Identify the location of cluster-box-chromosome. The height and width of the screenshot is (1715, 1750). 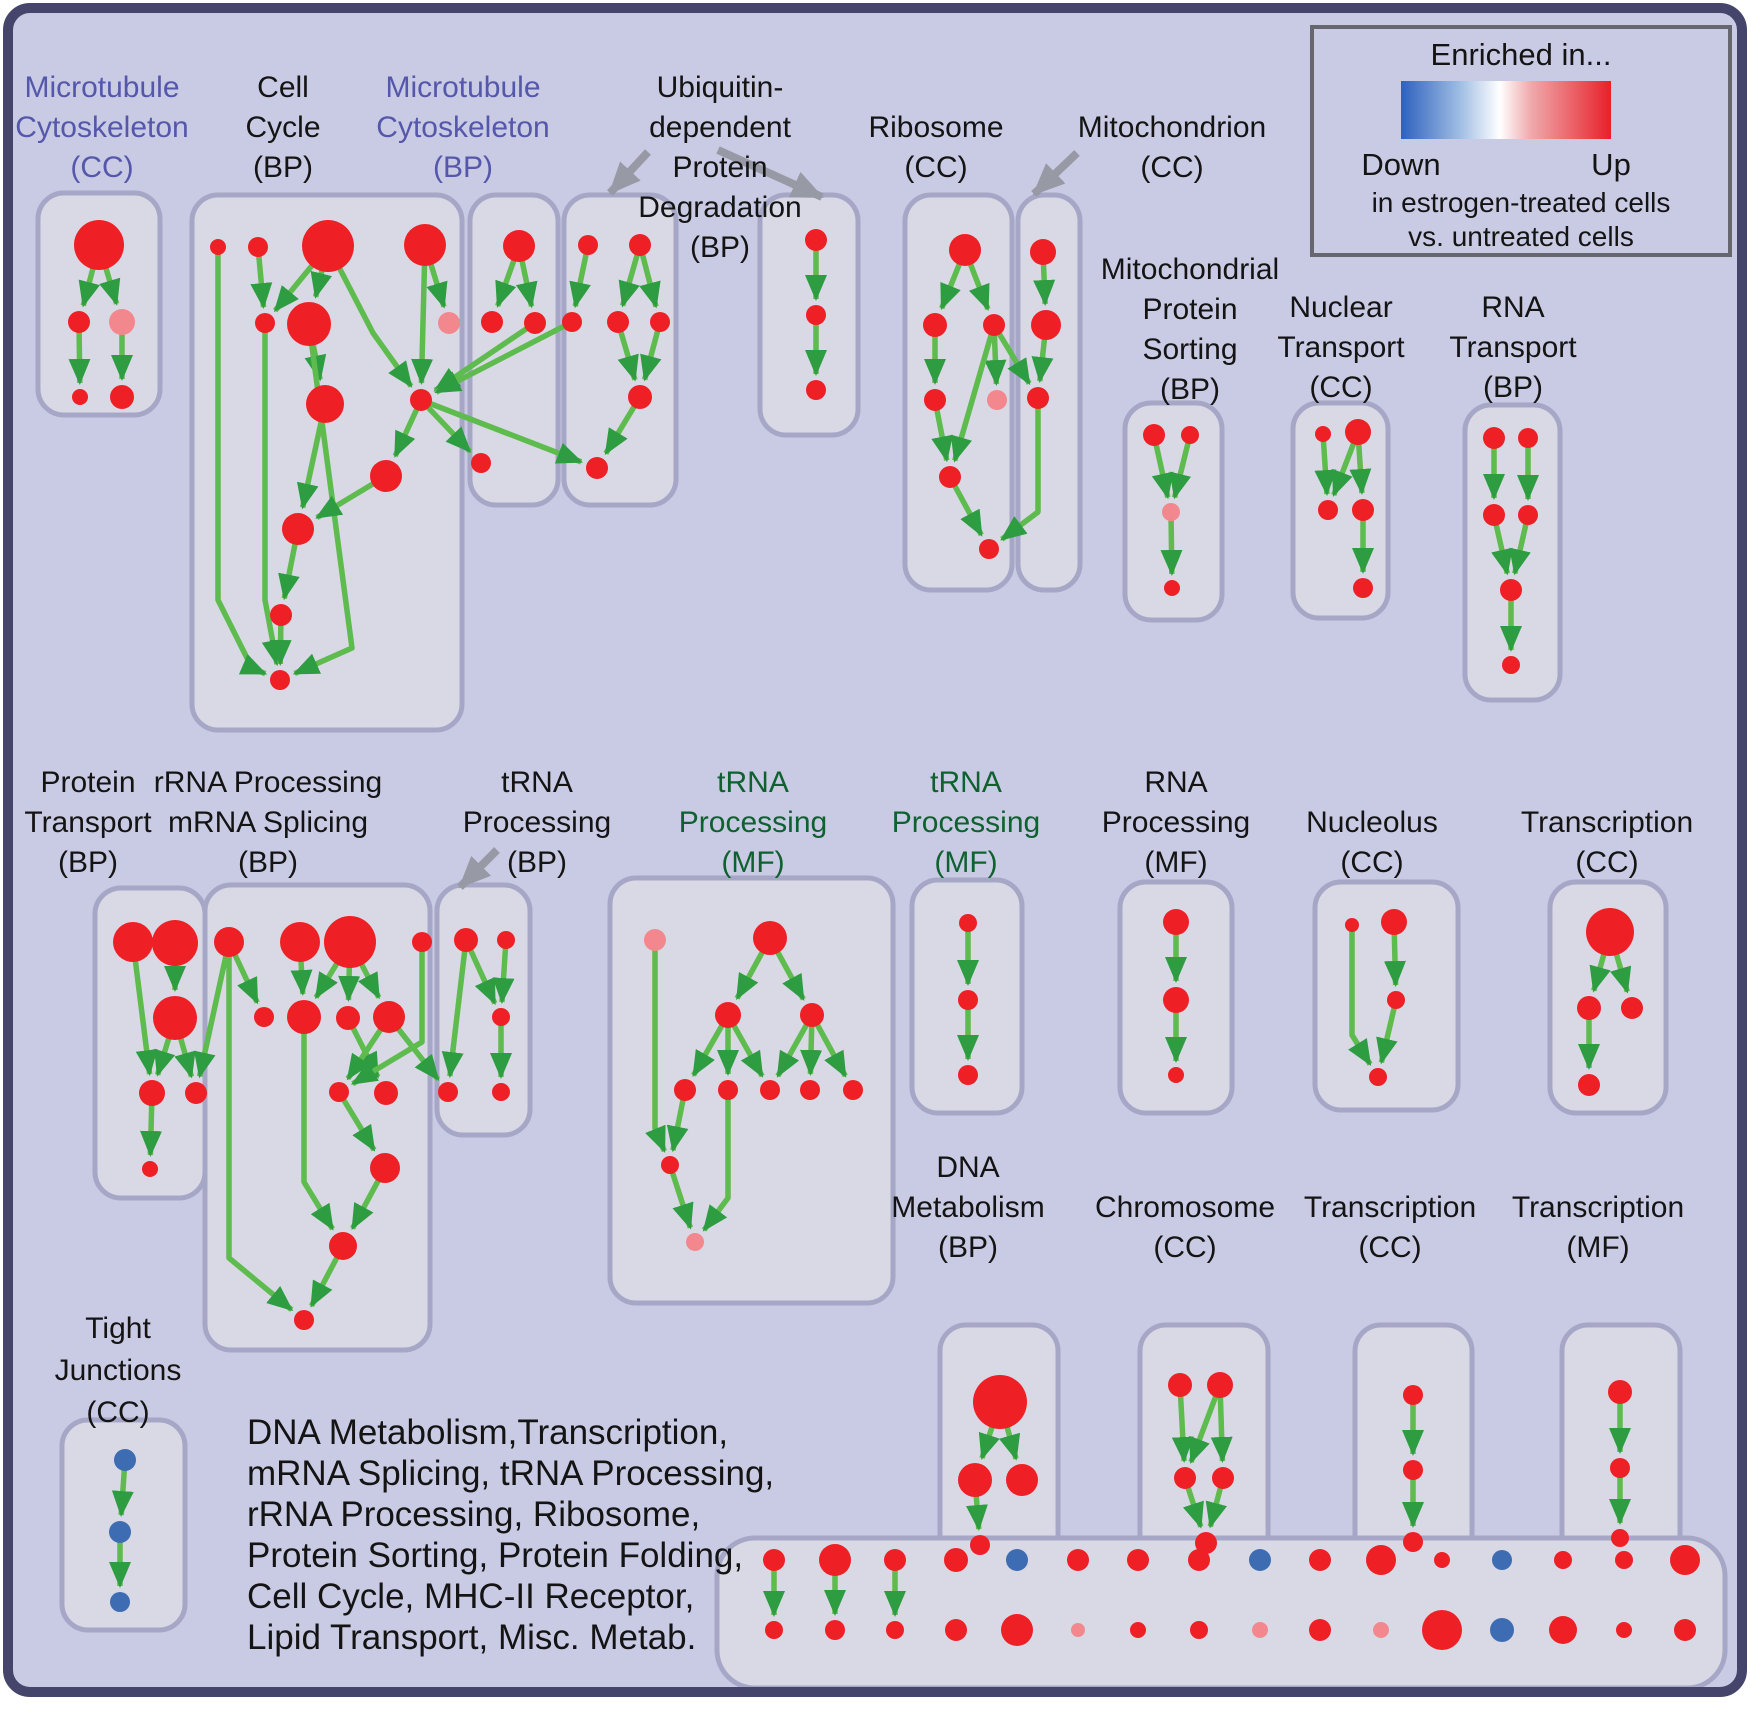
(1204, 1444).